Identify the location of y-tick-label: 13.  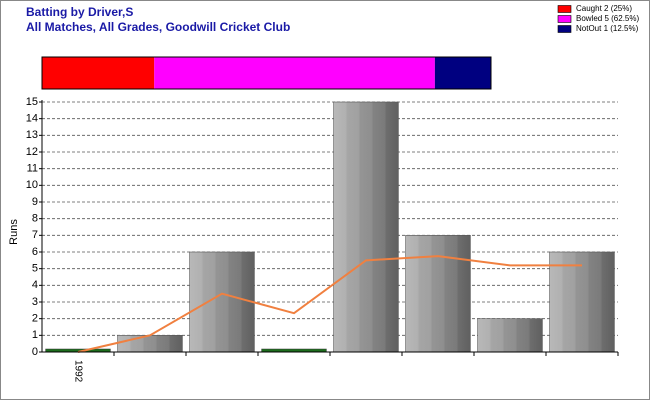
(32, 135).